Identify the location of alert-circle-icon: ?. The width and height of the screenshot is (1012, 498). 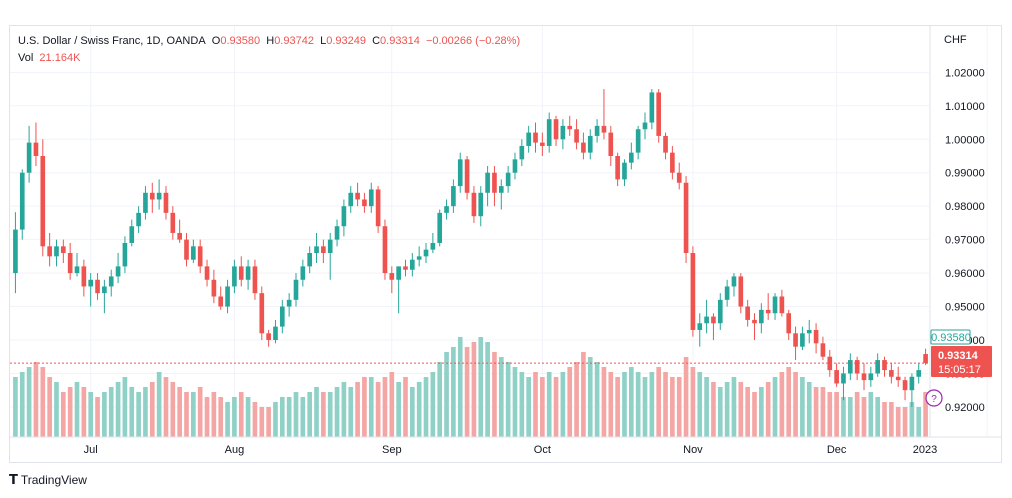
(934, 398).